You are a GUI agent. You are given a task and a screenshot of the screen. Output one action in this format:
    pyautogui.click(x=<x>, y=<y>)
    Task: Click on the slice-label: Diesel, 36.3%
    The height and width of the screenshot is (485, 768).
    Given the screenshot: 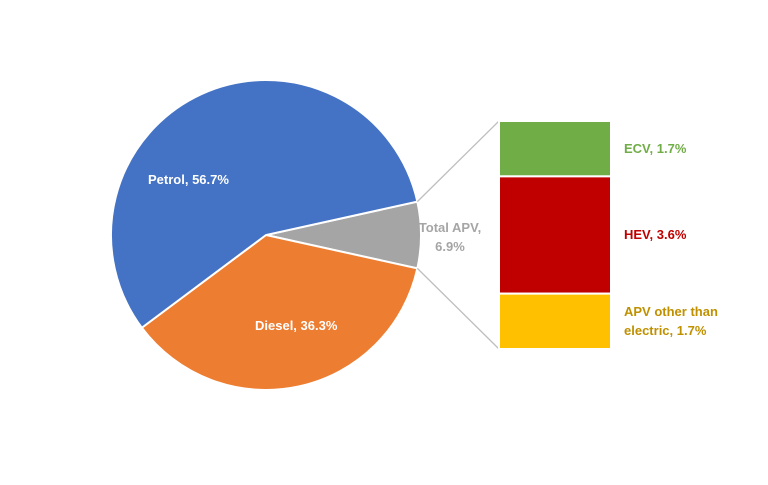 What is the action you would take?
    pyautogui.click(x=296, y=325)
    